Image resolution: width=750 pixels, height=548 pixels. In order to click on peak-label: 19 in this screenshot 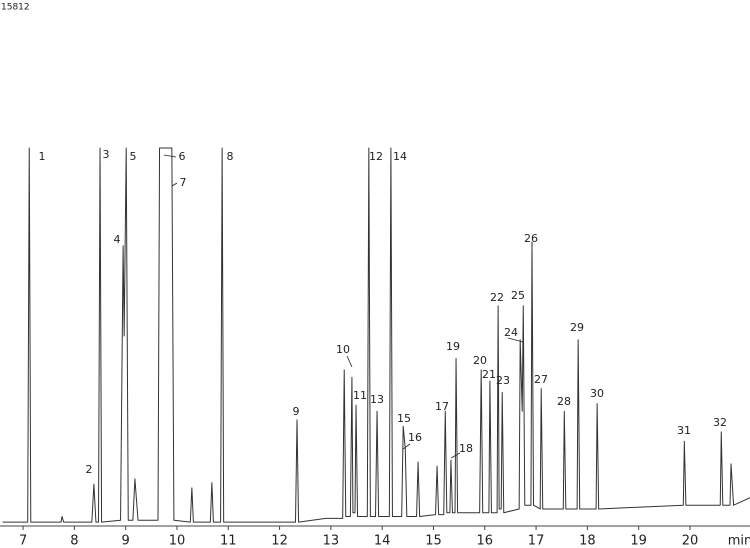, I will do `click(453, 346)`.